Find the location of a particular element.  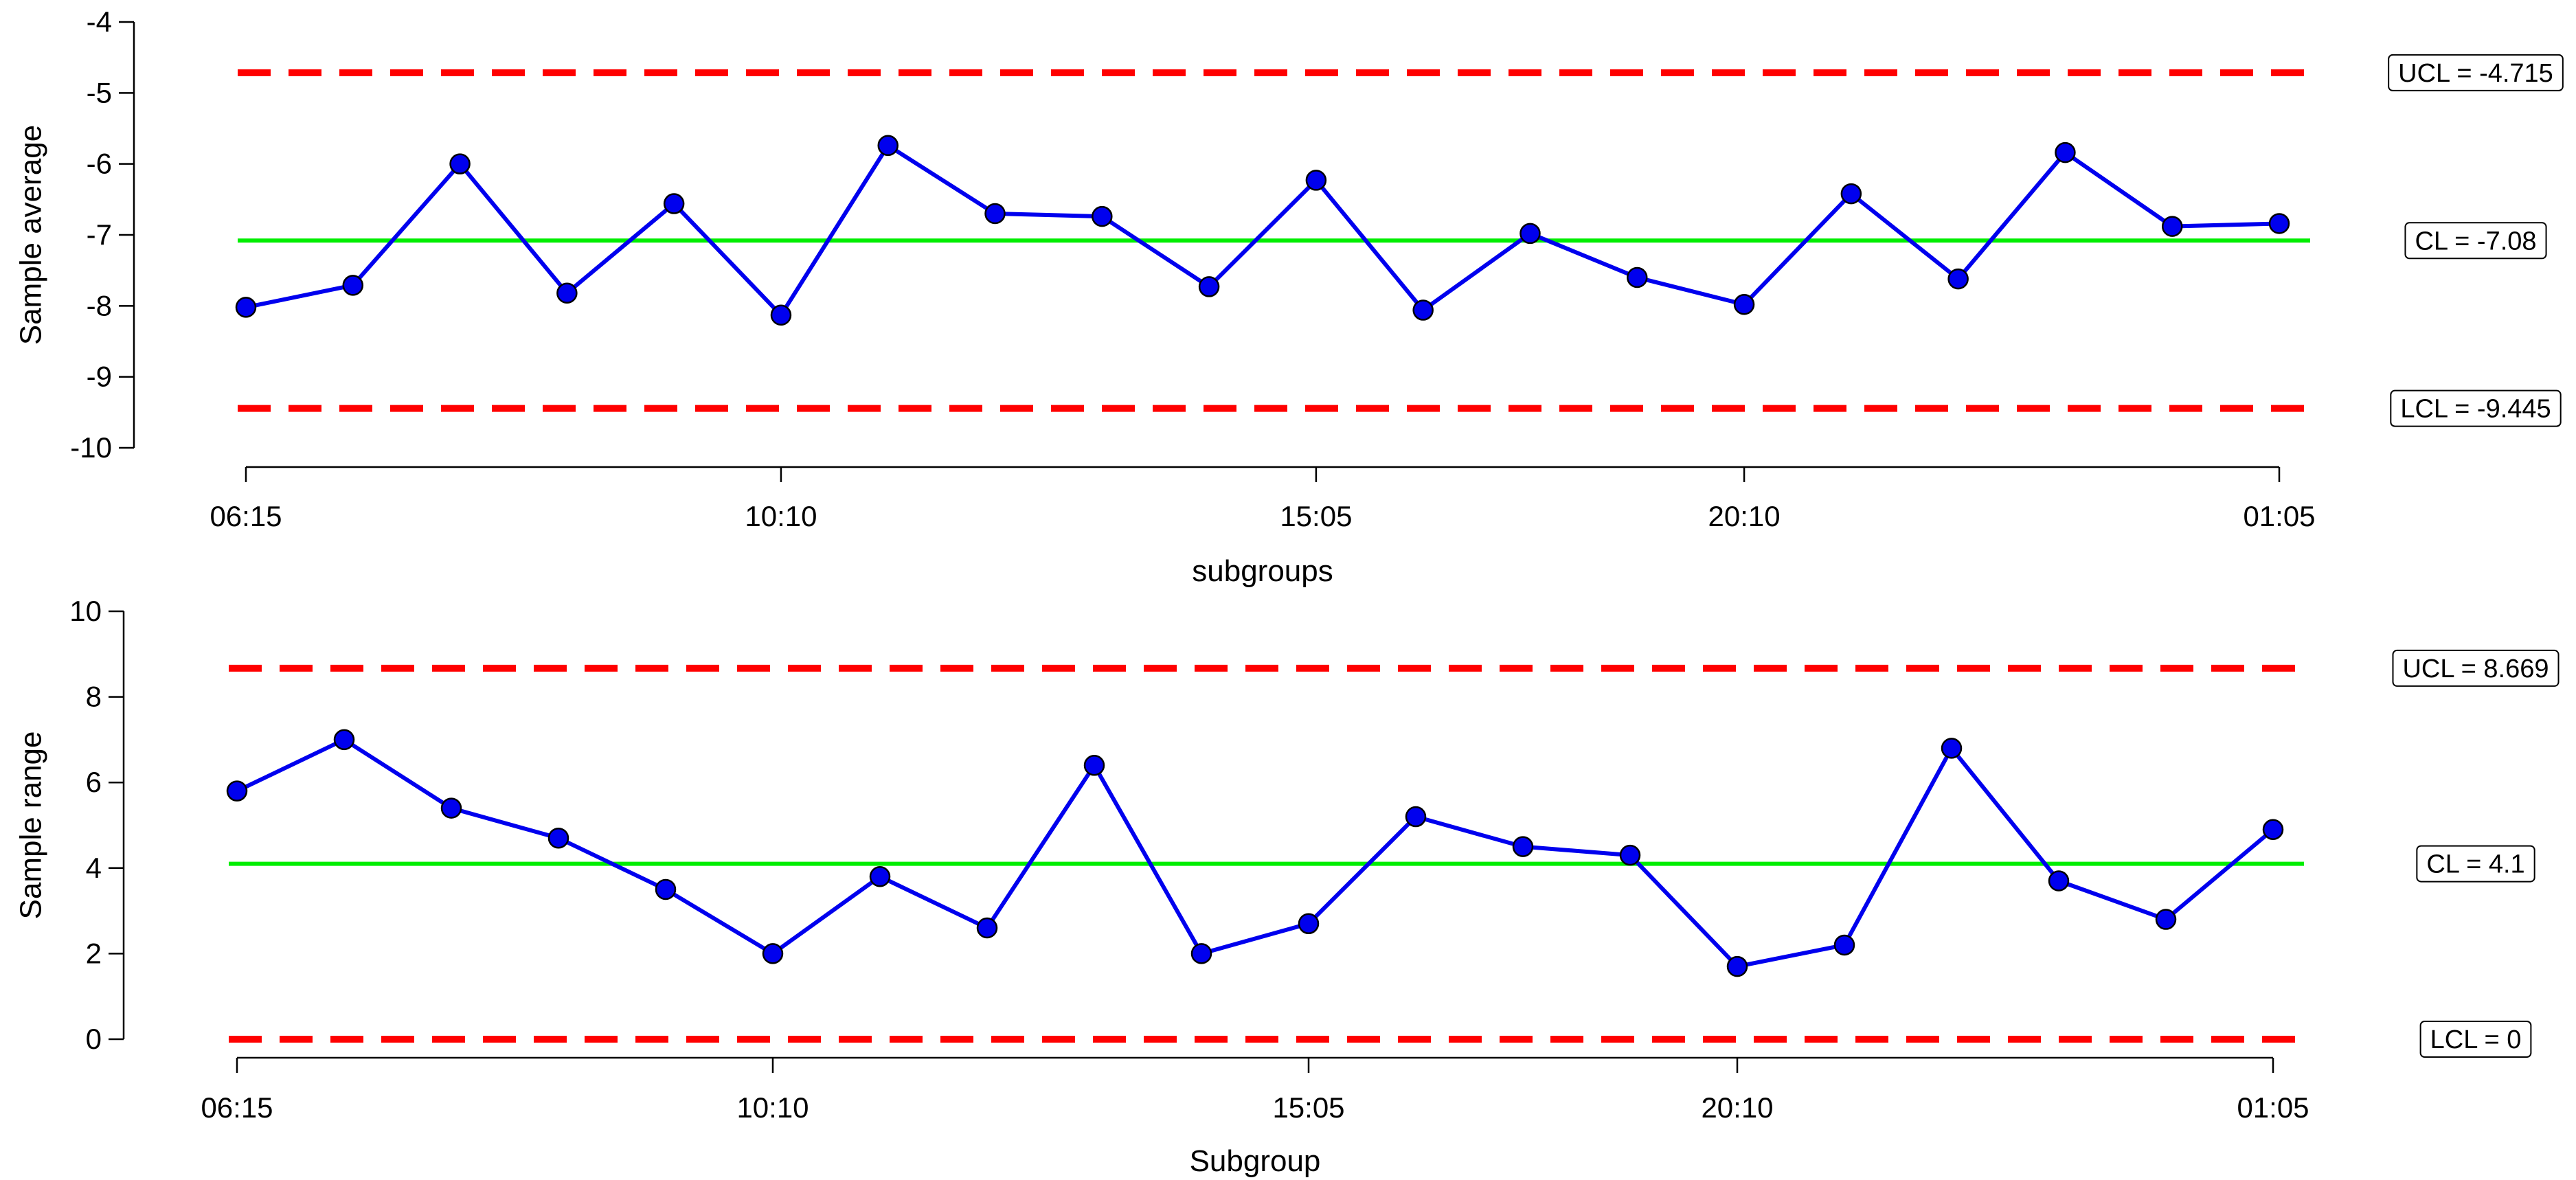

y-tick-label: 0 is located at coordinates (94, 1039).